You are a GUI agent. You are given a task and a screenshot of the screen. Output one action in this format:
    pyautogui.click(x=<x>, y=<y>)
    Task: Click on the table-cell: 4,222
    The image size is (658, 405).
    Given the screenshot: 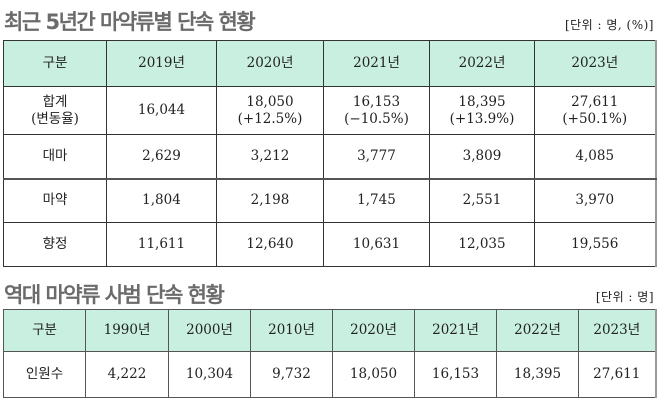 What is the action you would take?
    pyautogui.click(x=127, y=374)
    